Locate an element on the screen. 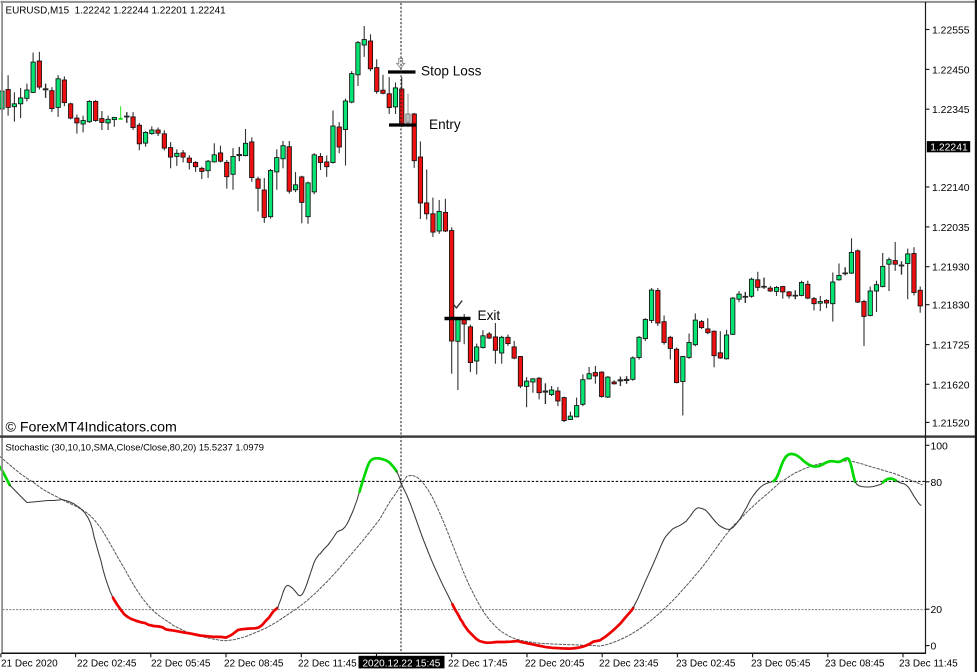 This screenshot has height=672, width=977. svg-text: © ForexMT4Indicators.com is located at coordinates (91, 428).